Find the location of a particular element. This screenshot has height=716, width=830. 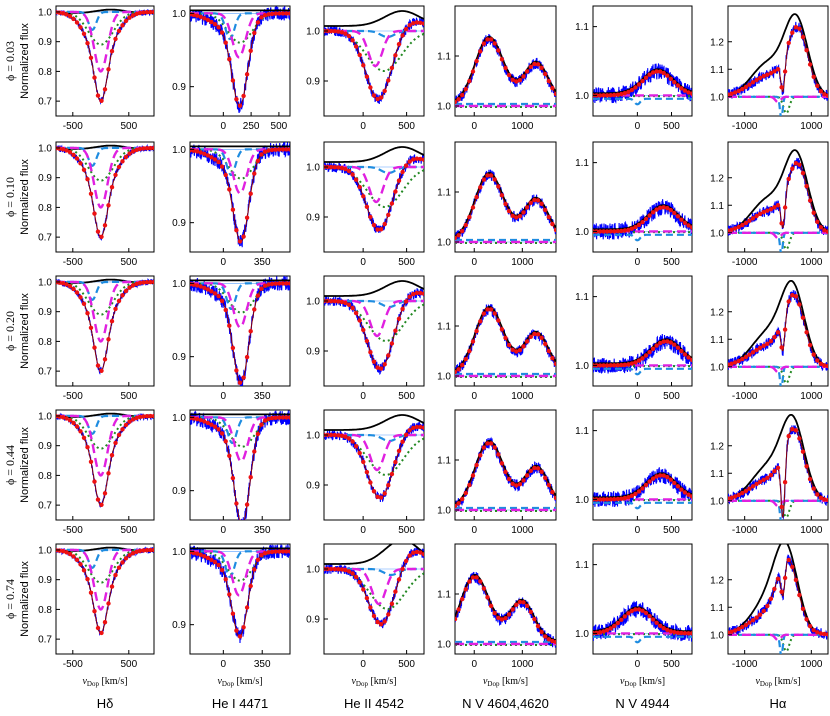

x-tick-label: 1000 is located at coordinates (811, 126).